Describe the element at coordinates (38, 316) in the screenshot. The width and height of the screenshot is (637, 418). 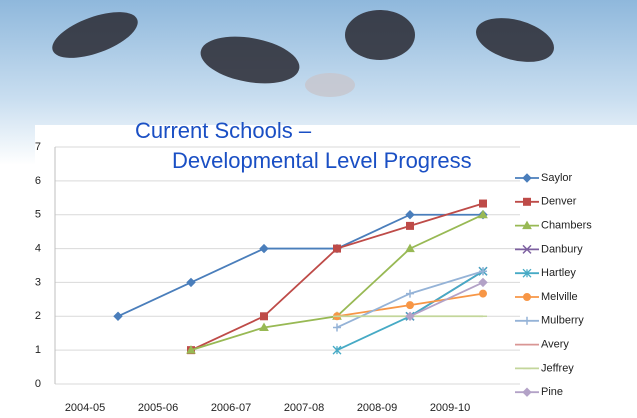
I see `y-tick-label: 2` at that location.